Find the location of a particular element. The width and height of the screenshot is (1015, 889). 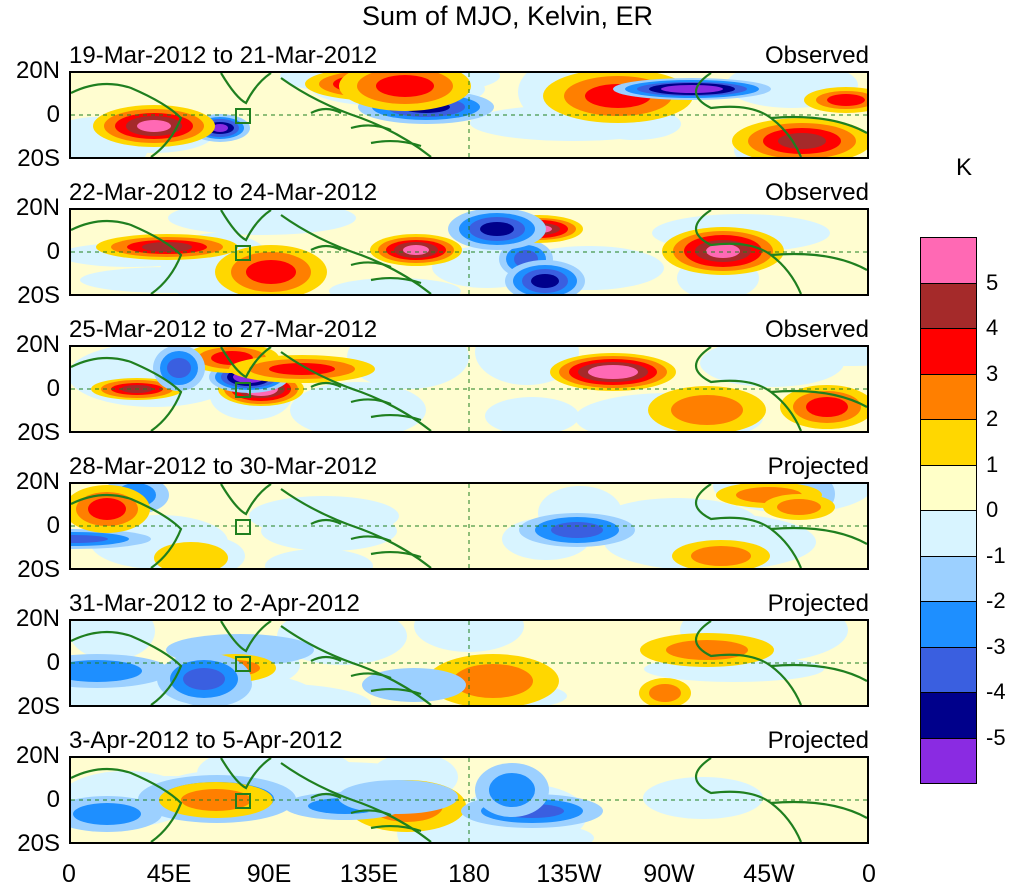

panel-date-range: 3-Apr-2012 to 5-Apr-2012 is located at coordinates (206, 740).